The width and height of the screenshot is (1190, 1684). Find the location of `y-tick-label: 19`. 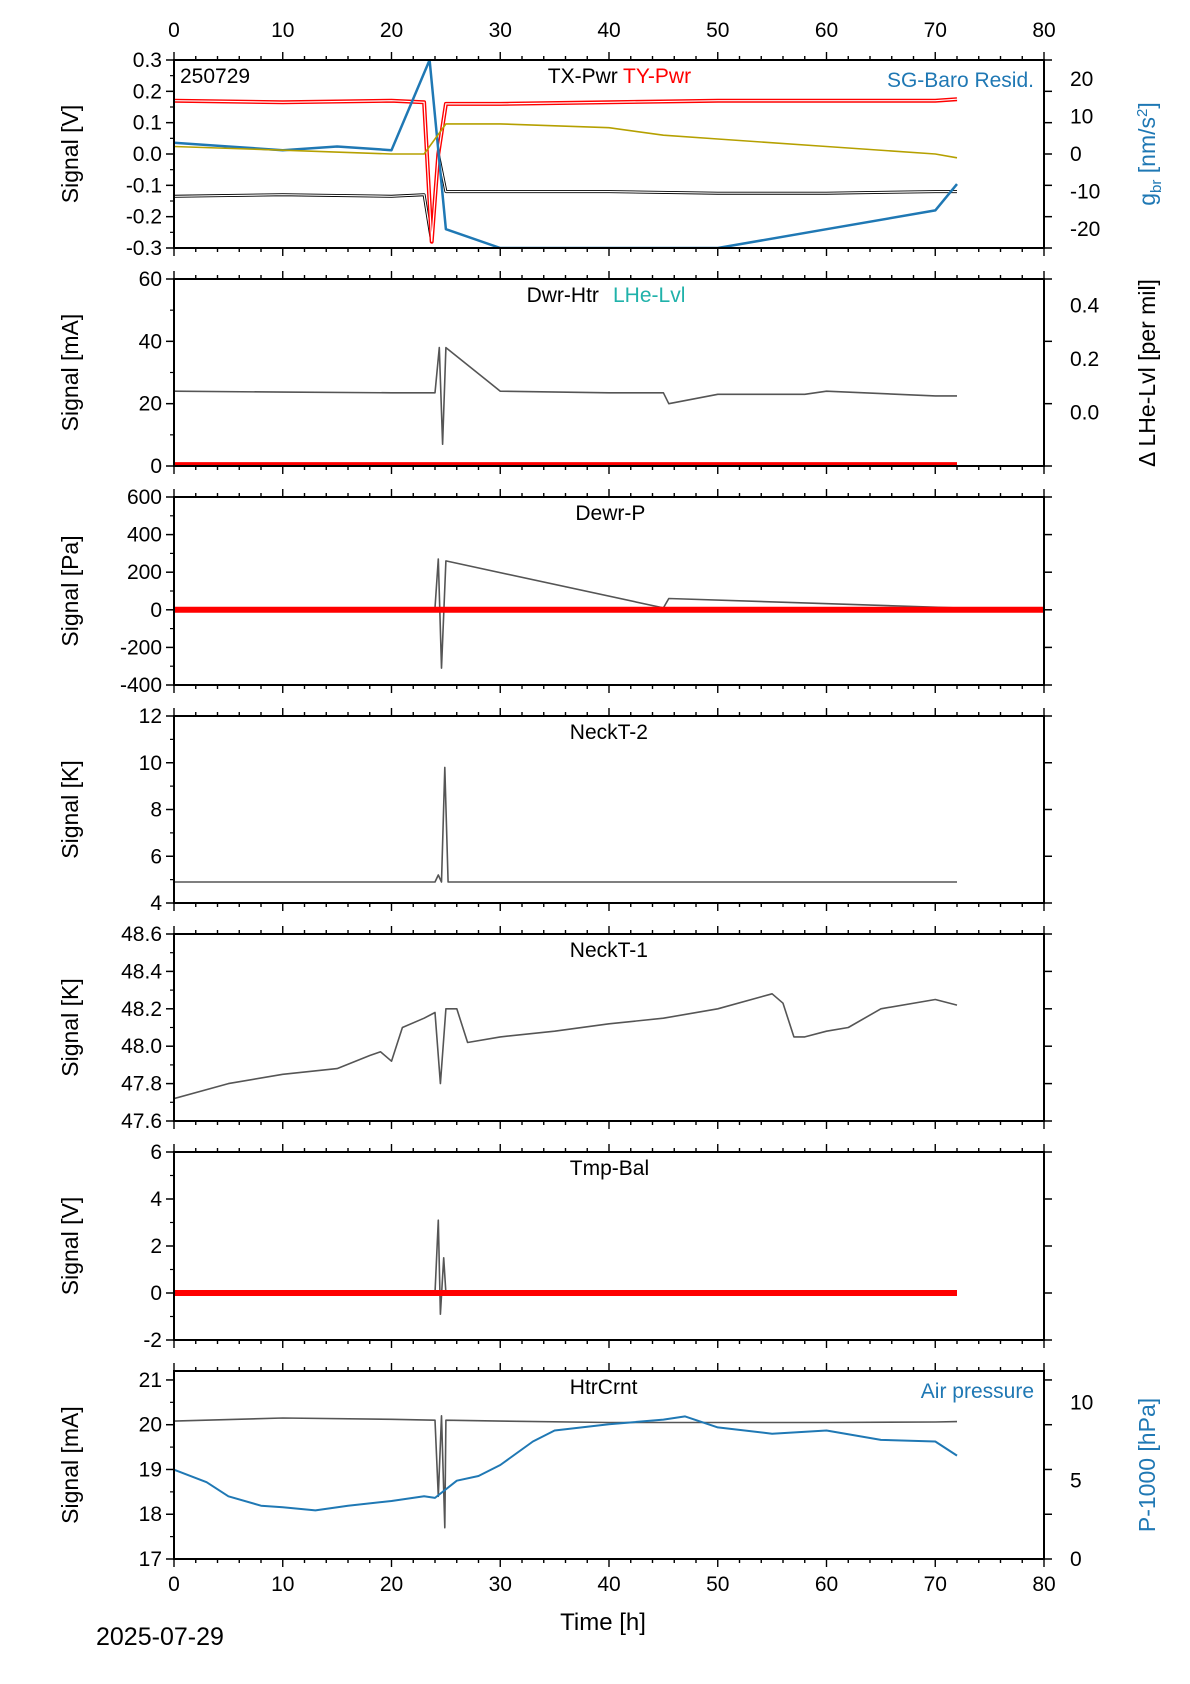

y-tick-label: 19 is located at coordinates (150, 1469).